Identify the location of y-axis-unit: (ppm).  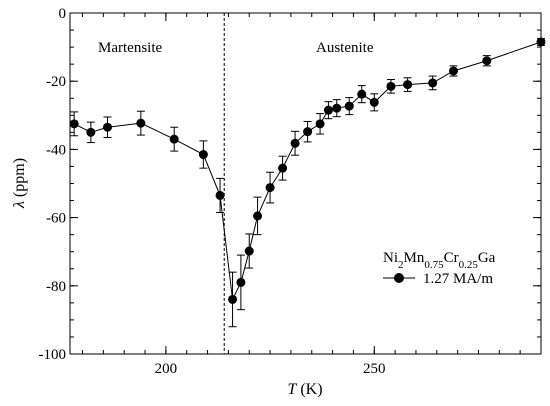
(19, 179).